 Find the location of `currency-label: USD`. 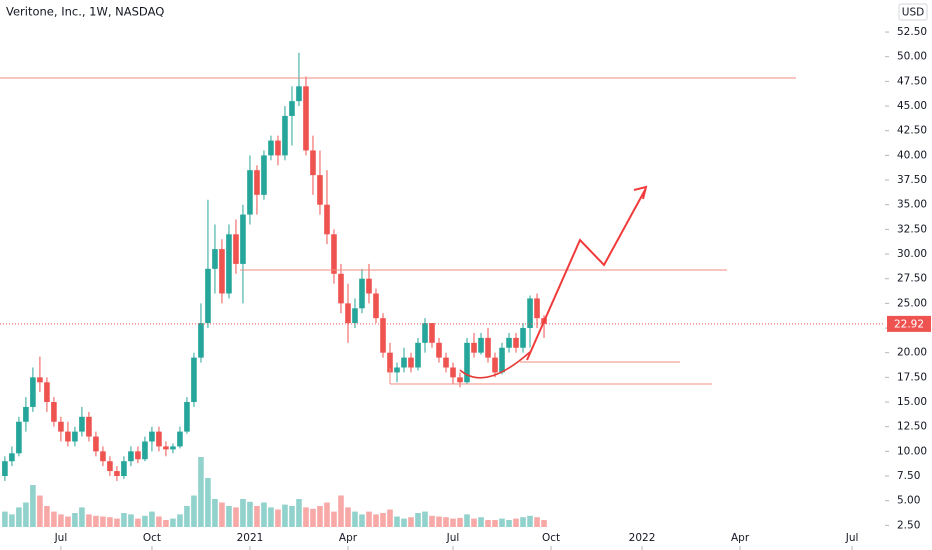

currency-label: USD is located at coordinates (913, 13).